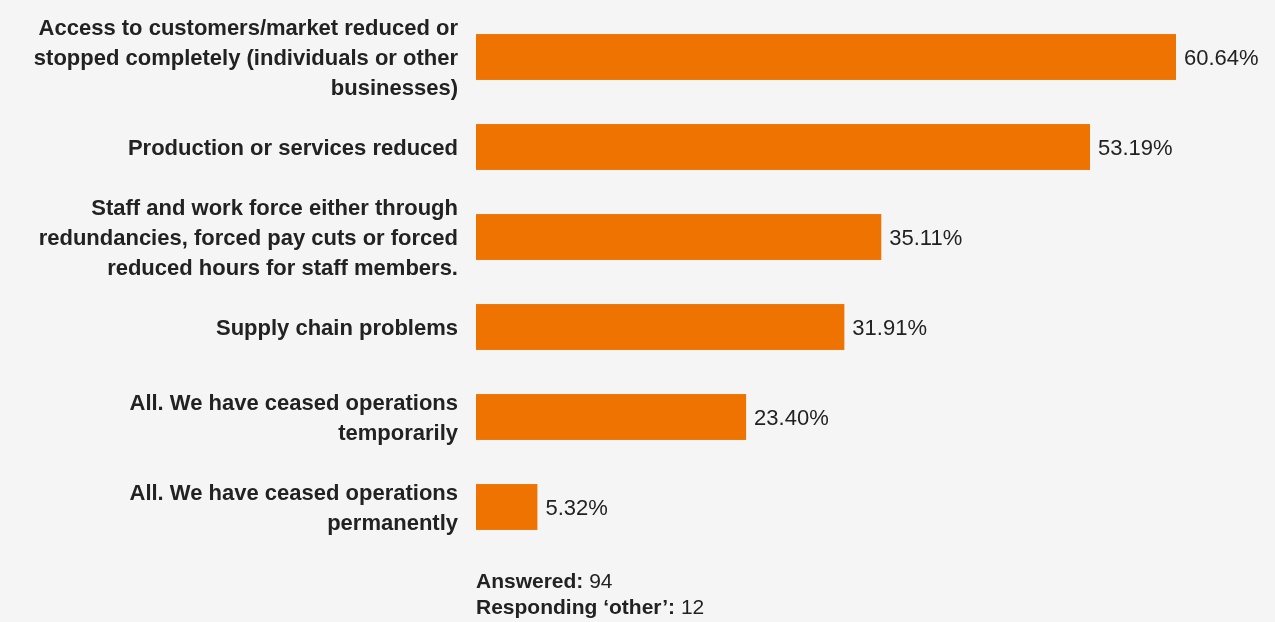 This screenshot has width=1275, height=622. I want to click on y-tick-label: All. We have ceased operations permanently, so click(294, 507).